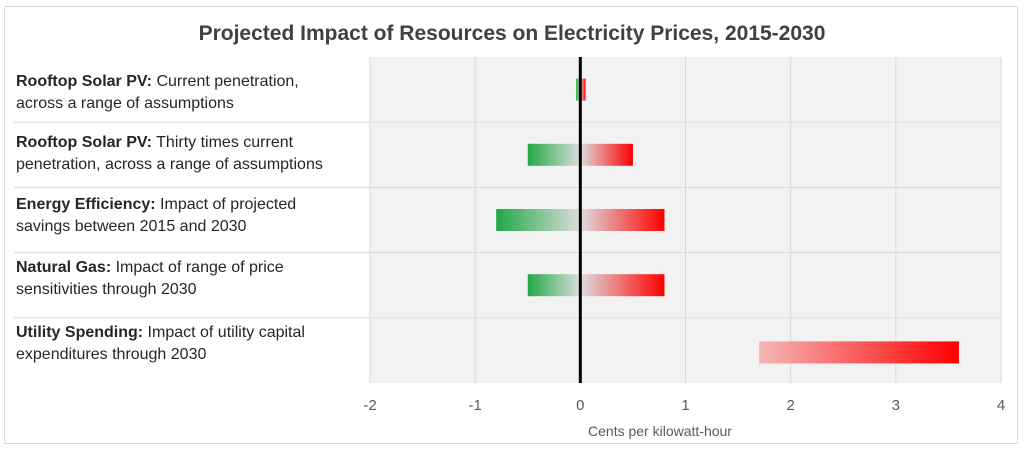 Image resolution: width=1024 pixels, height=451 pixels. What do you see at coordinates (226, 204) in the screenshot?
I see `category-label-line1: Impact of projected` at bounding box center [226, 204].